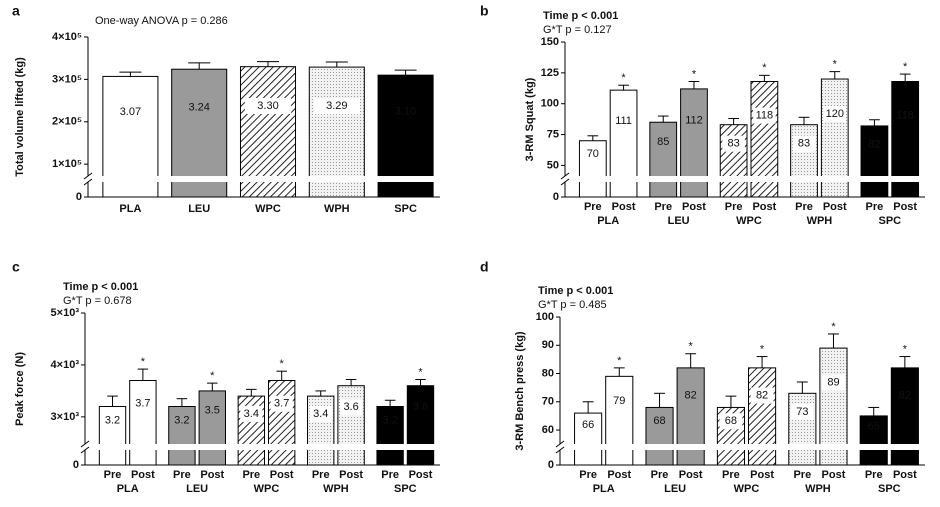 This screenshot has width=940, height=507. Describe the element at coordinates (198, 108) in the screenshot. I see `value-label: 3.24` at that location.